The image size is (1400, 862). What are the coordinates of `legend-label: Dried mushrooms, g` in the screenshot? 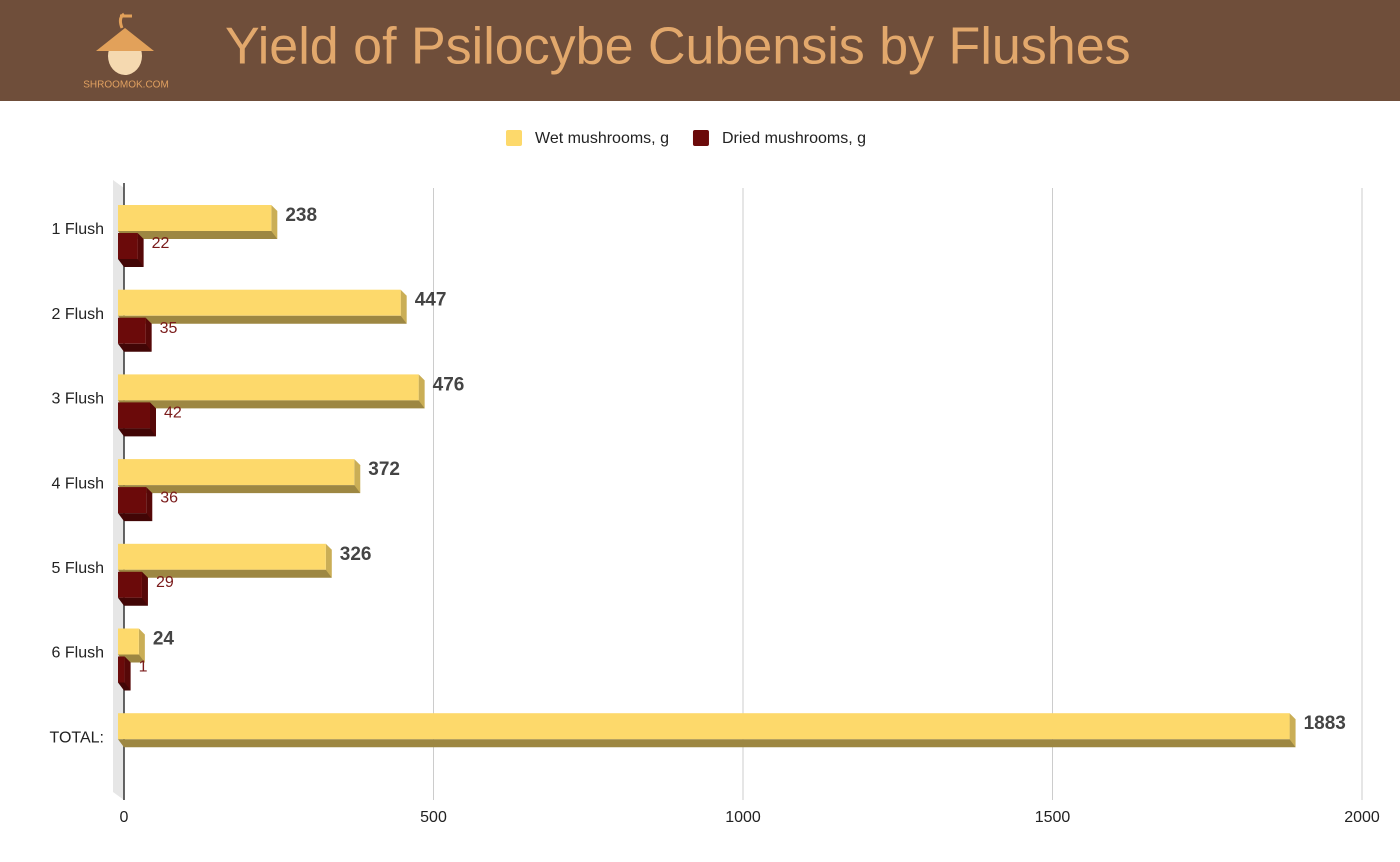 It's located at (794, 138).